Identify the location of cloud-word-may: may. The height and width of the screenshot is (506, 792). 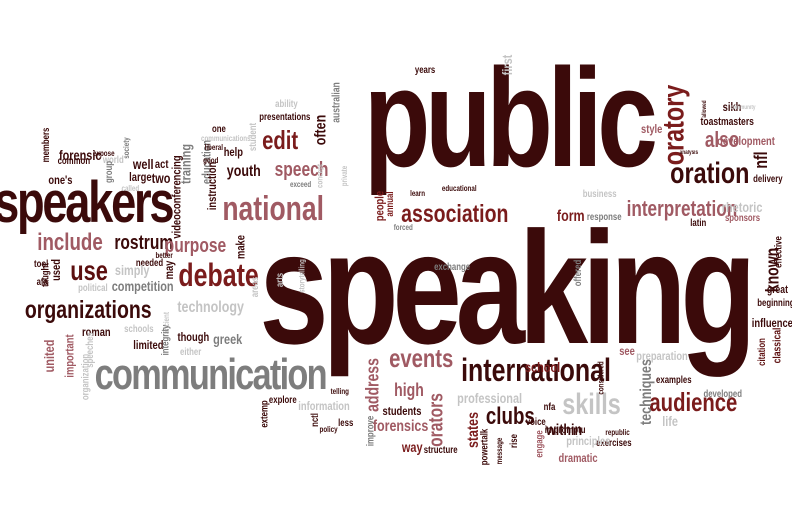
(169, 270).